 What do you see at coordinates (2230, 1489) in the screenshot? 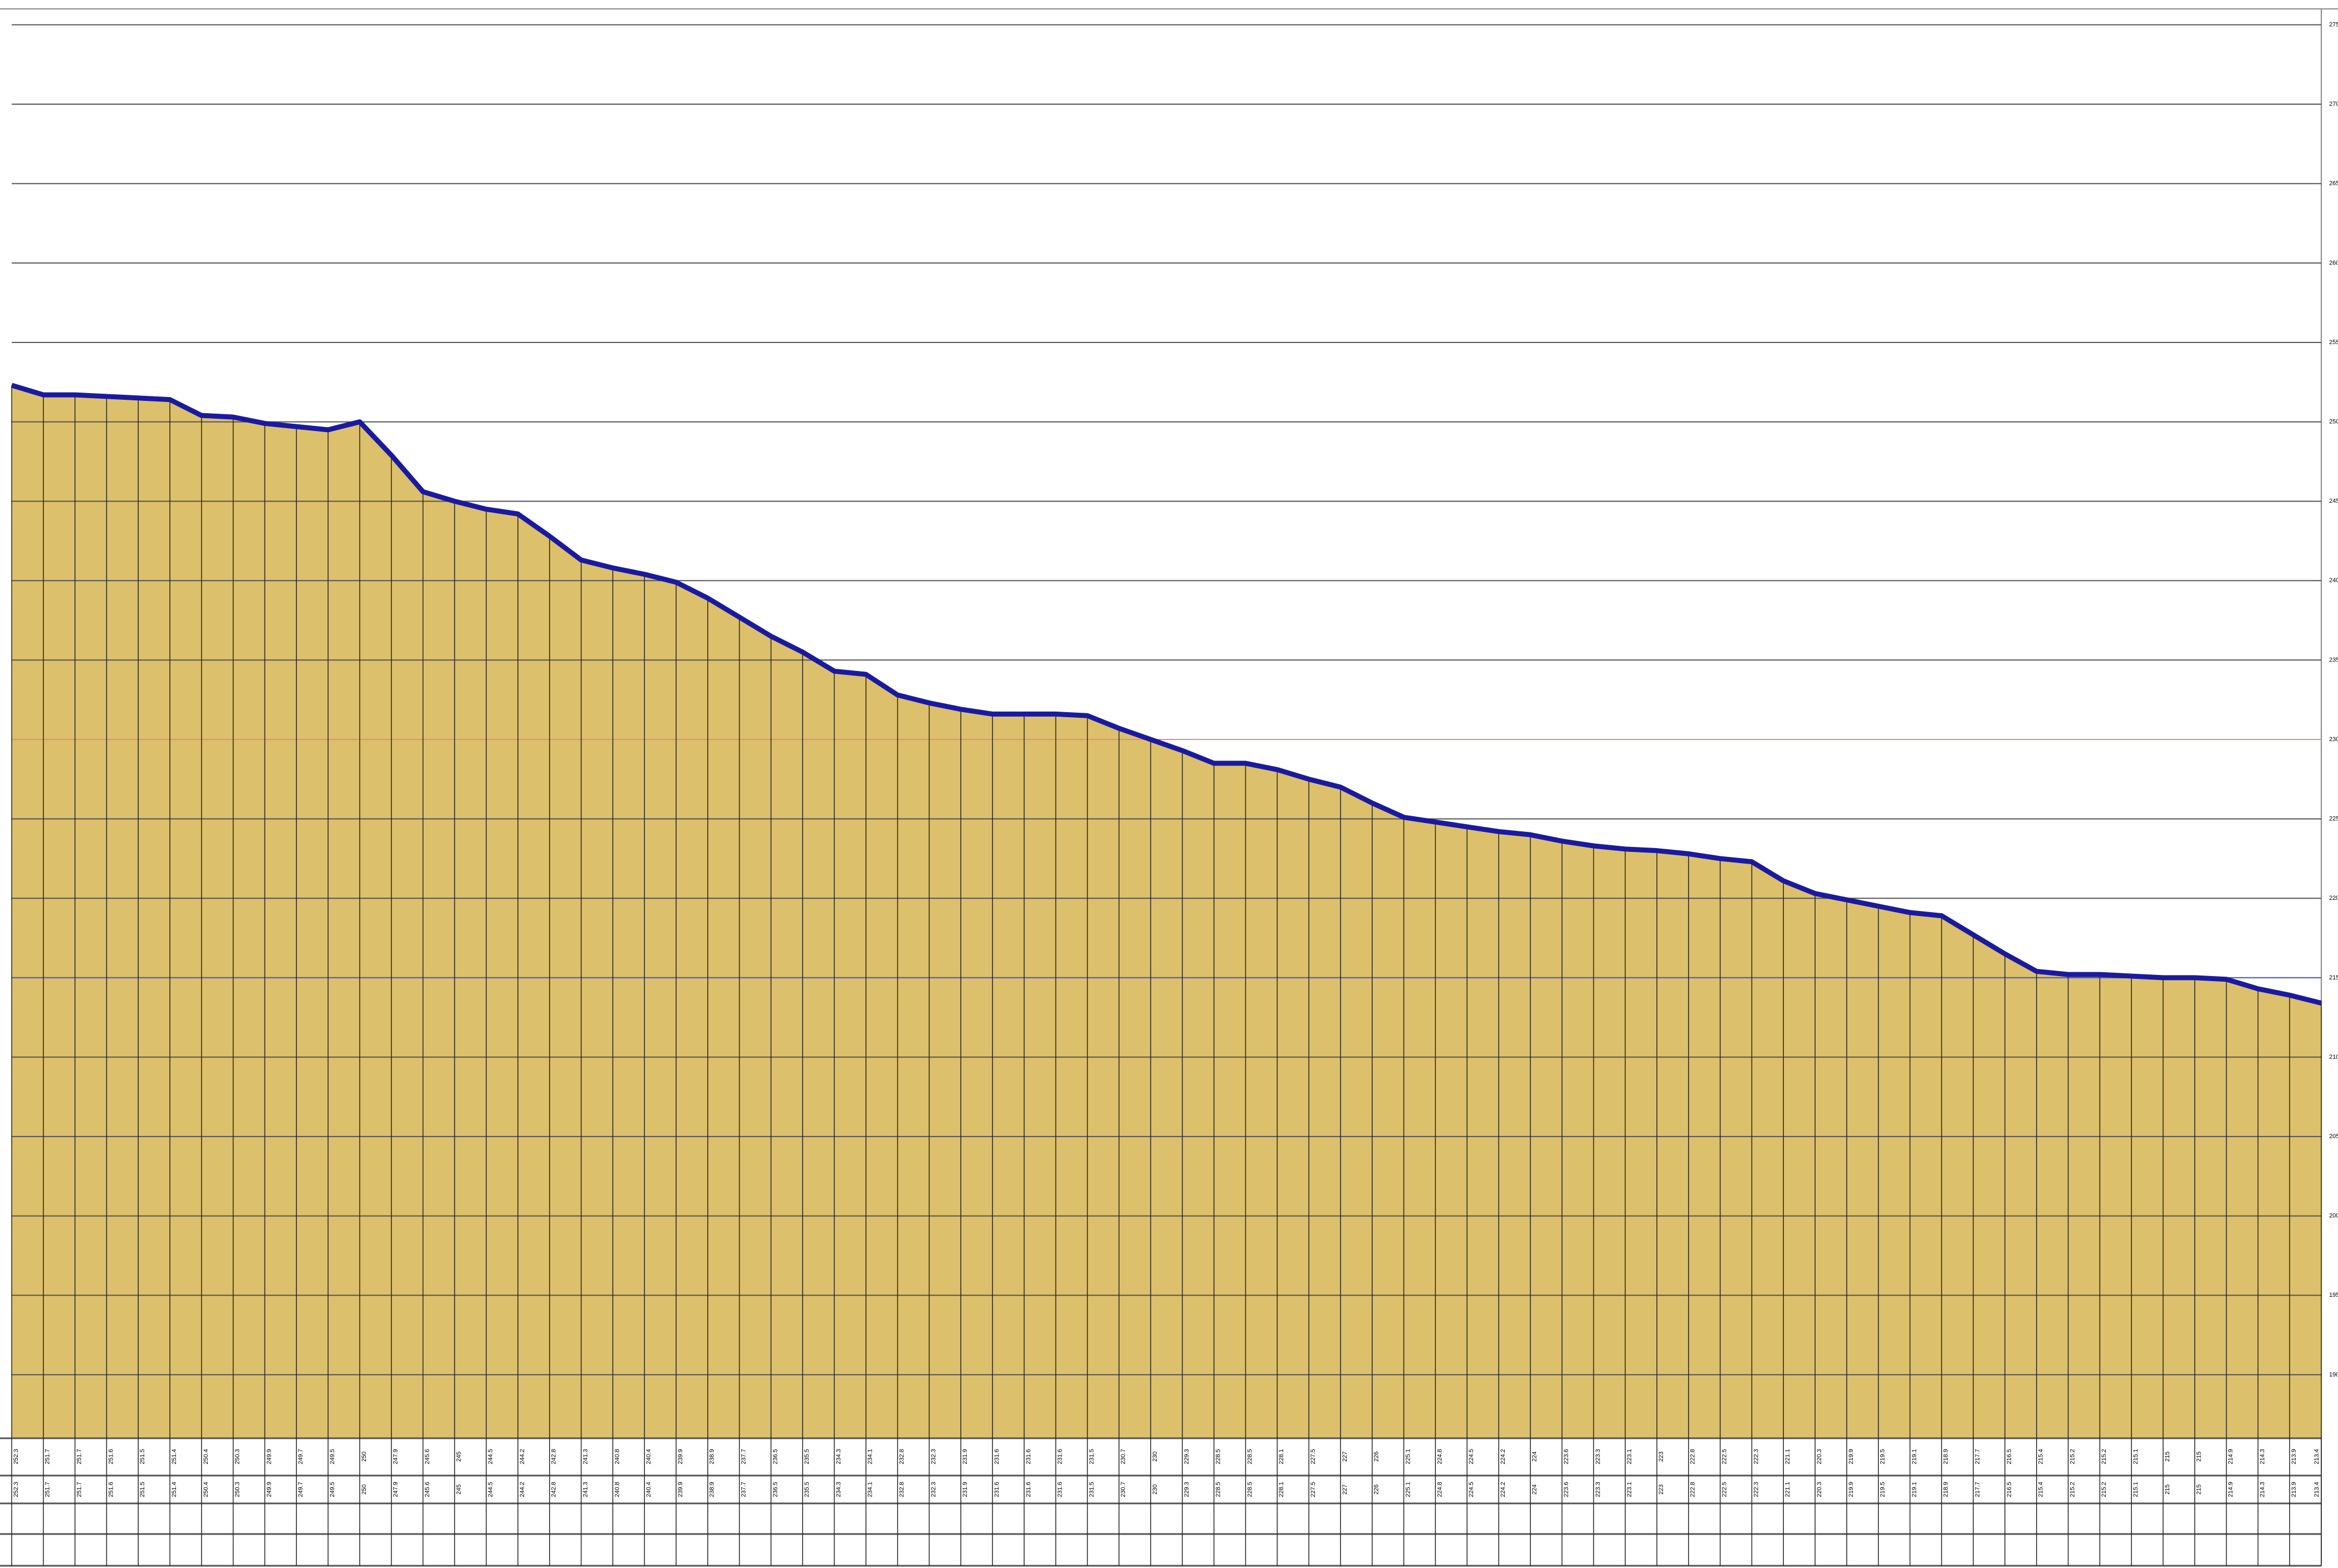
I see `value-label: 214.9` at bounding box center [2230, 1489].